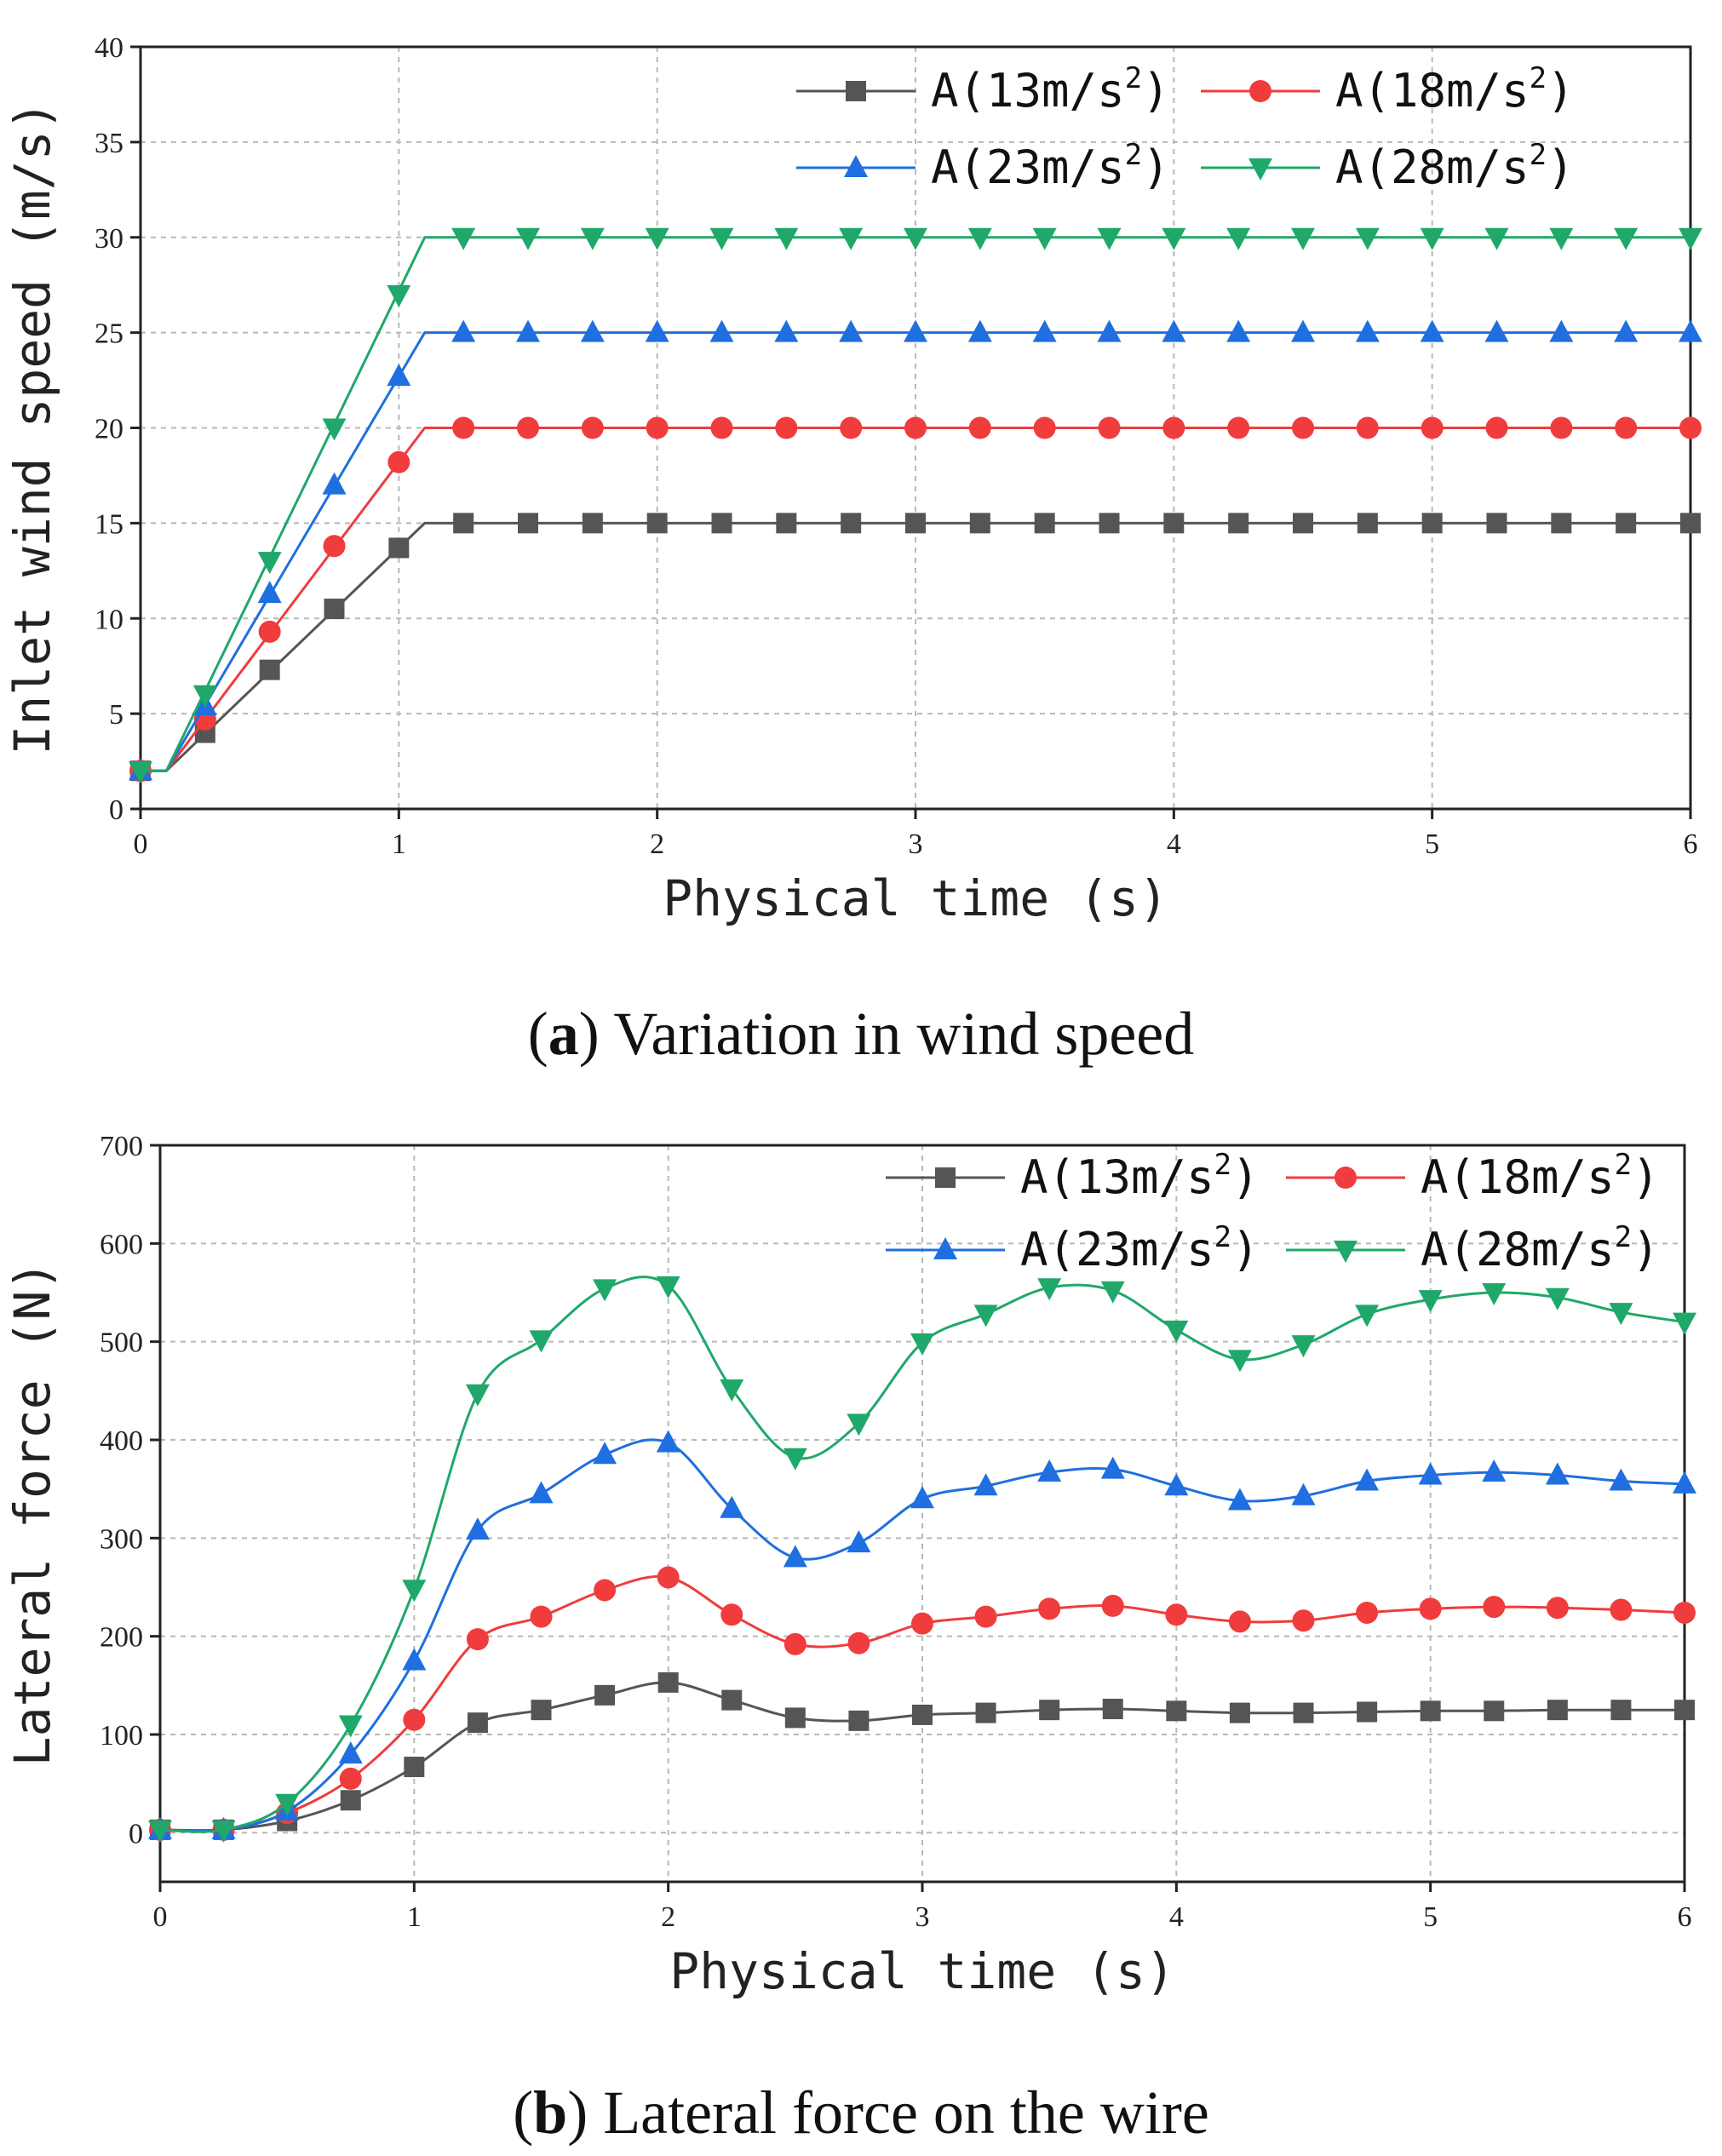 The height and width of the screenshot is (2156, 1722). Describe the element at coordinates (121, 1441) in the screenshot. I see `y-tick-label-4: 400` at that location.